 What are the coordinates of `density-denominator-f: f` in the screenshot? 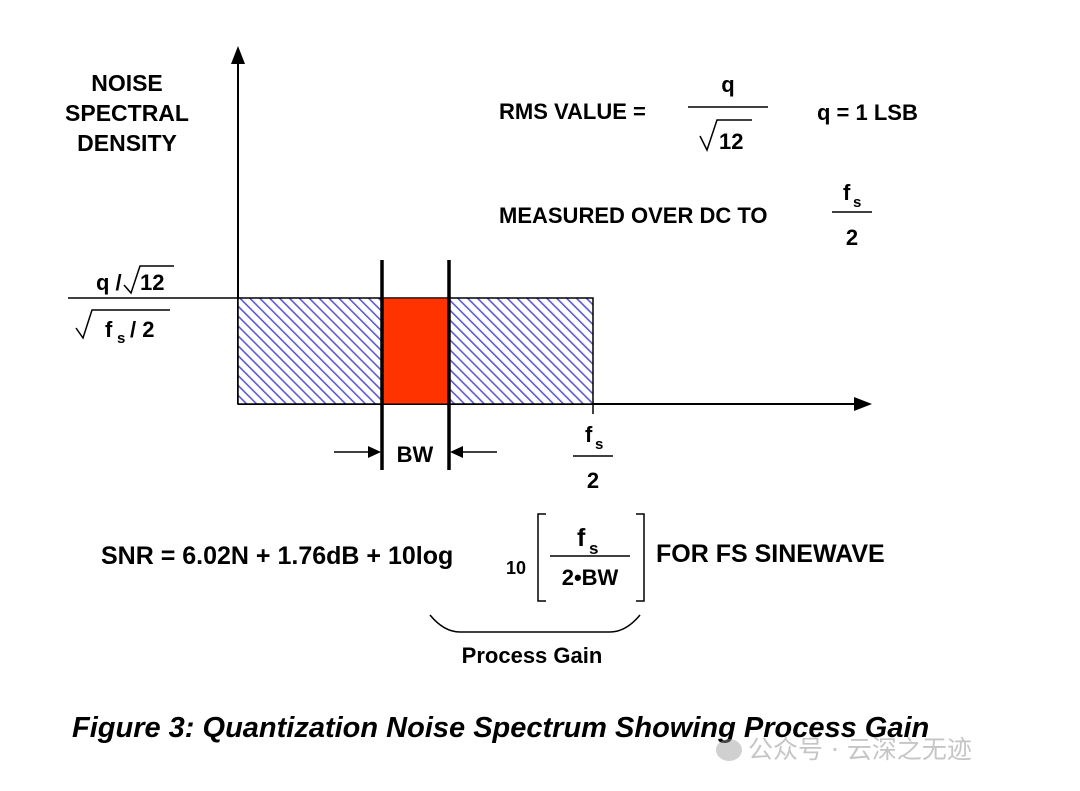 It's located at (109, 329).